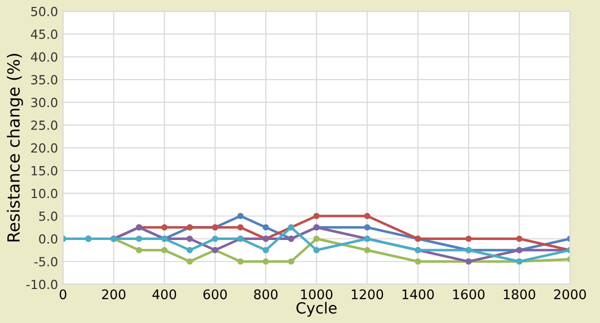 The height and width of the screenshot is (323, 600). Describe the element at coordinates (46, 261) in the screenshot. I see `y-tick-label: -5.0` at that location.